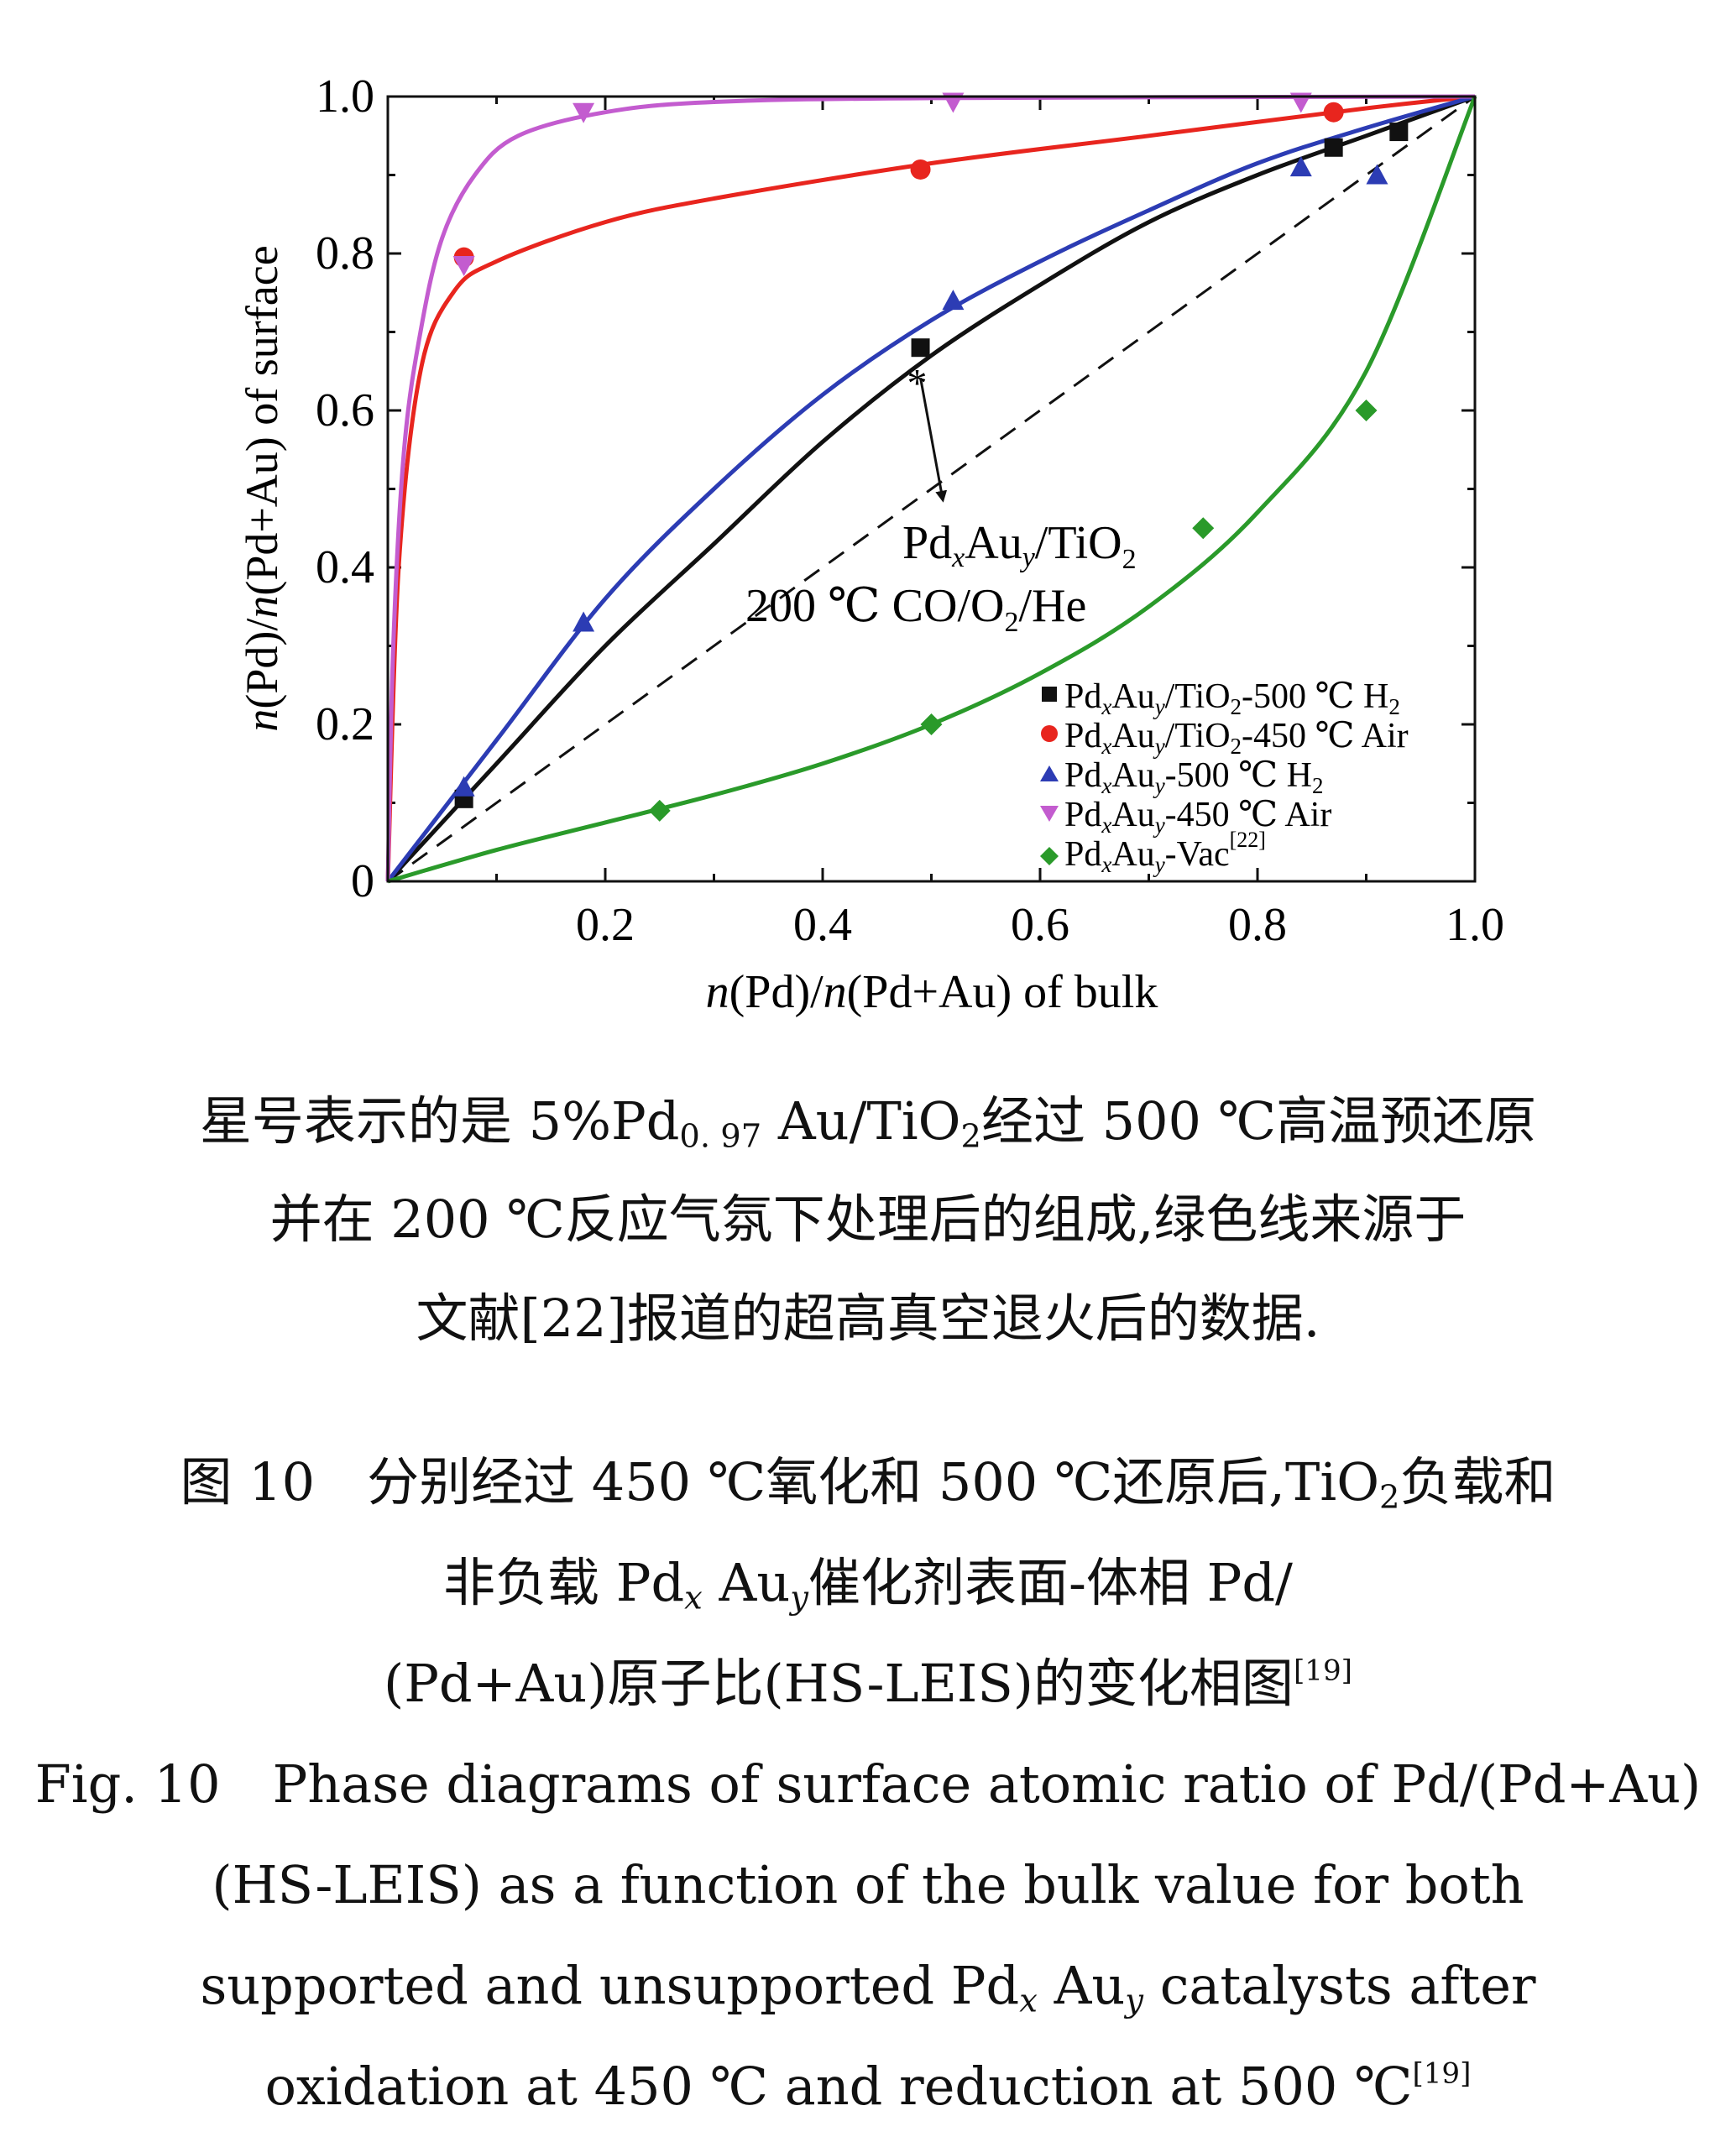  Describe the element at coordinates (822, 925) in the screenshot. I see `x-tick-label: 0.4` at that location.